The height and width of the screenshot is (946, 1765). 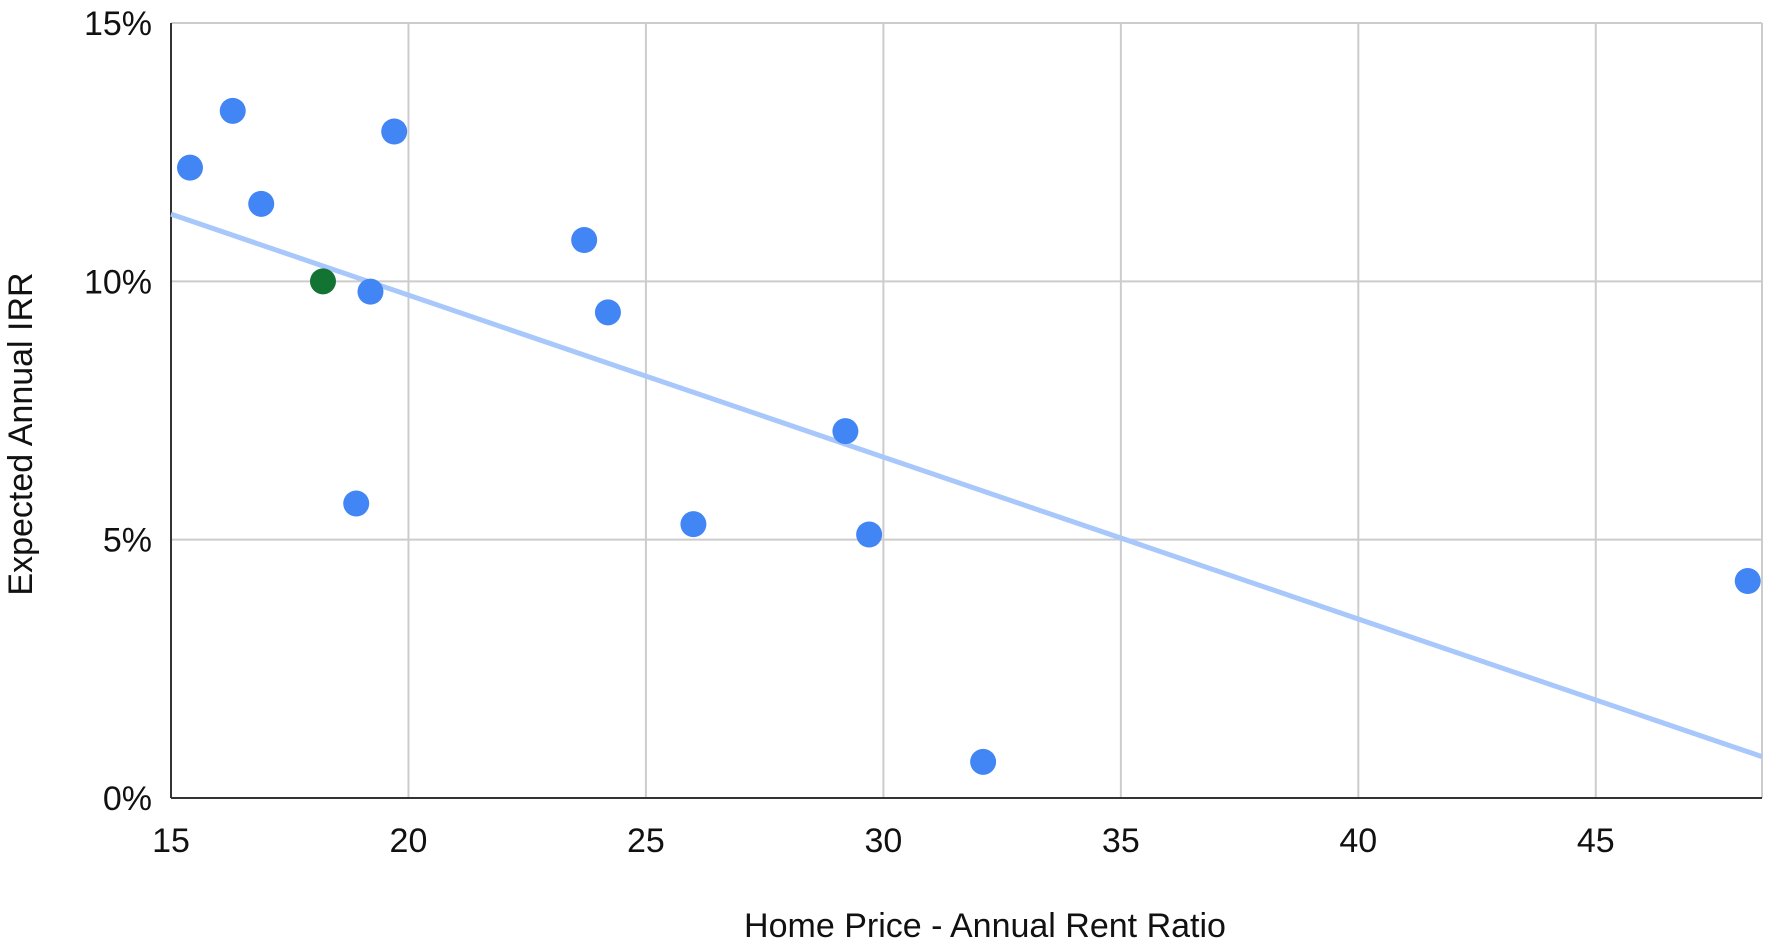 What do you see at coordinates (118, 282) in the screenshot?
I see `y-tick-label: 10%` at bounding box center [118, 282].